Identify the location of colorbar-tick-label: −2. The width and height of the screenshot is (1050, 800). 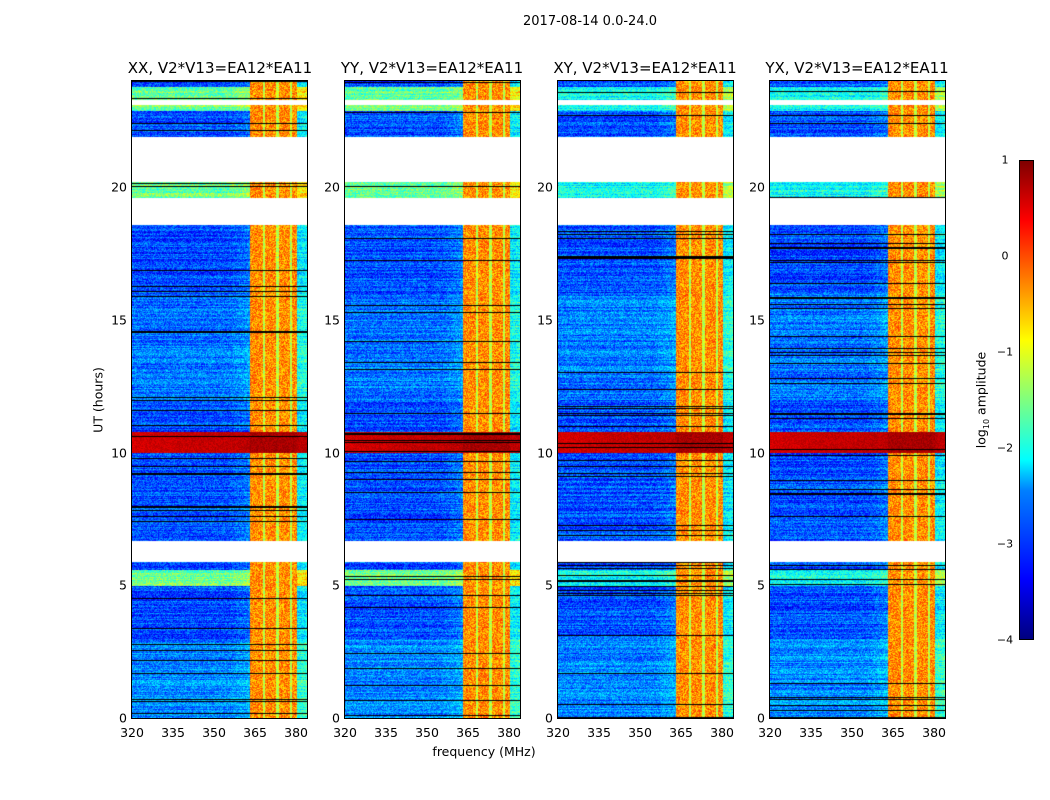
(1005, 448).